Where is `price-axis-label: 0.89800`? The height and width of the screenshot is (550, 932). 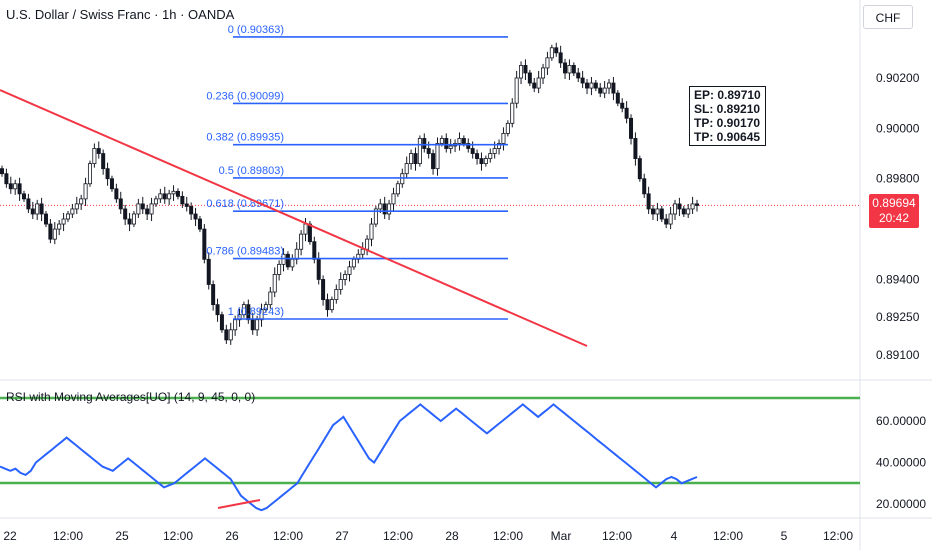
price-axis-label: 0.89800 is located at coordinates (898, 179).